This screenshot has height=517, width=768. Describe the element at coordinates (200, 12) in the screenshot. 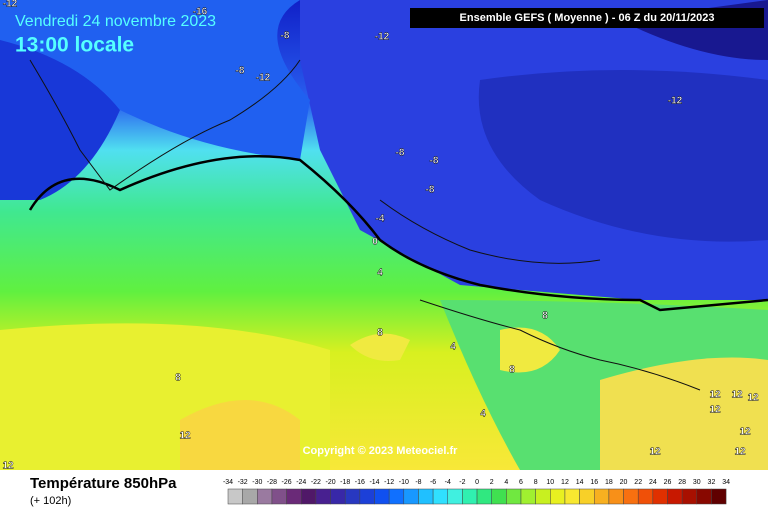

I see `contour-label: -16` at that location.